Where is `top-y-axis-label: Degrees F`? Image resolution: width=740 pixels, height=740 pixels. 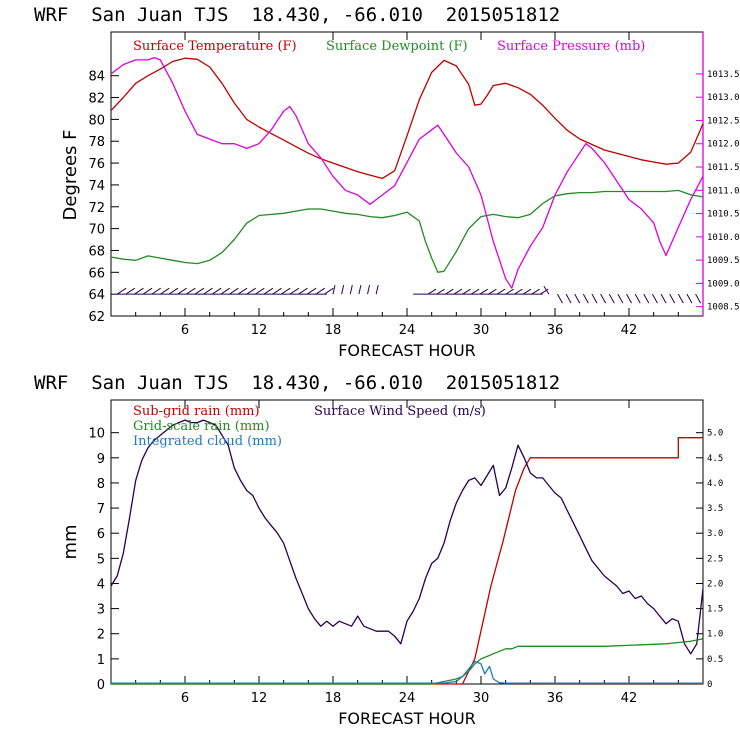
top-y-axis-label: Degrees F is located at coordinates (70, 175).